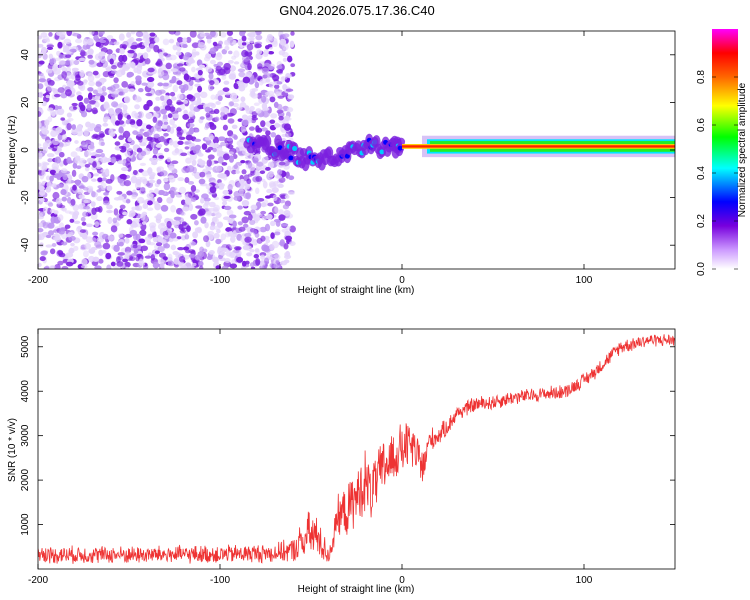  I want to click on signal-peak, so click(400, 148).